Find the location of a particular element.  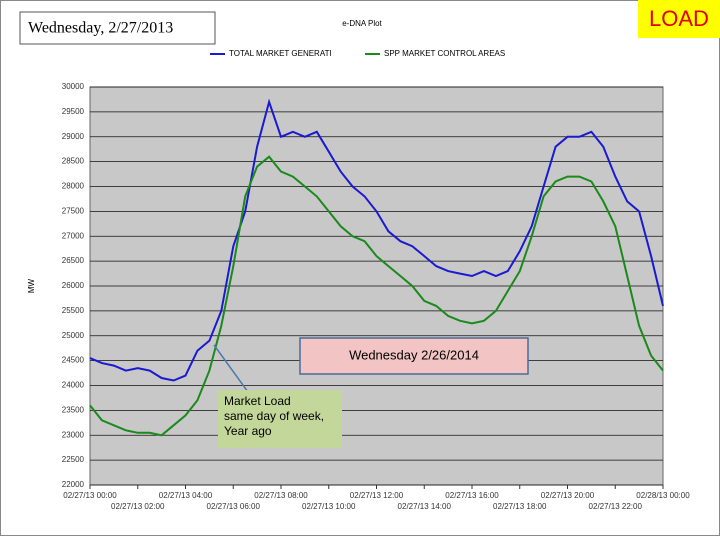

badge-box is located at coordinates (679, 19).